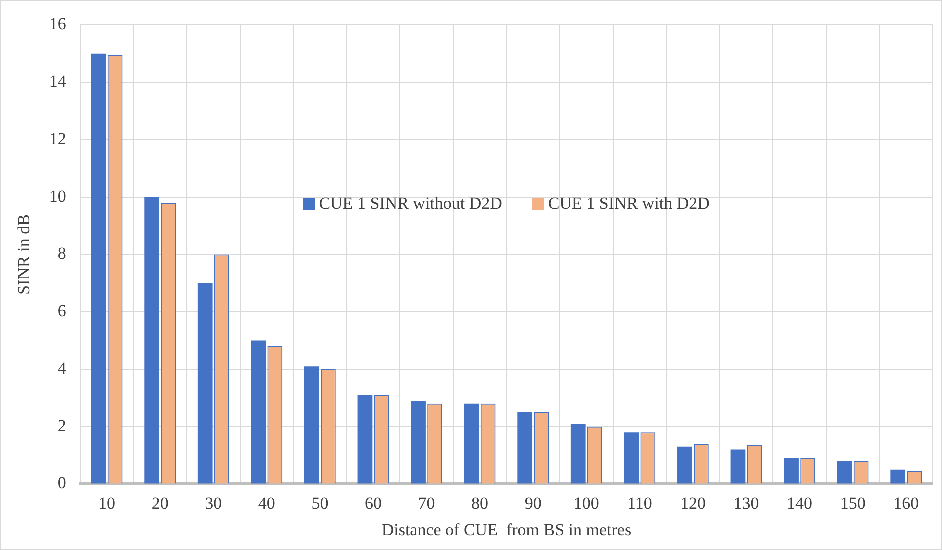 The height and width of the screenshot is (550, 942). Describe the element at coordinates (267, 503) in the screenshot. I see `x-tick-label: 40` at that location.